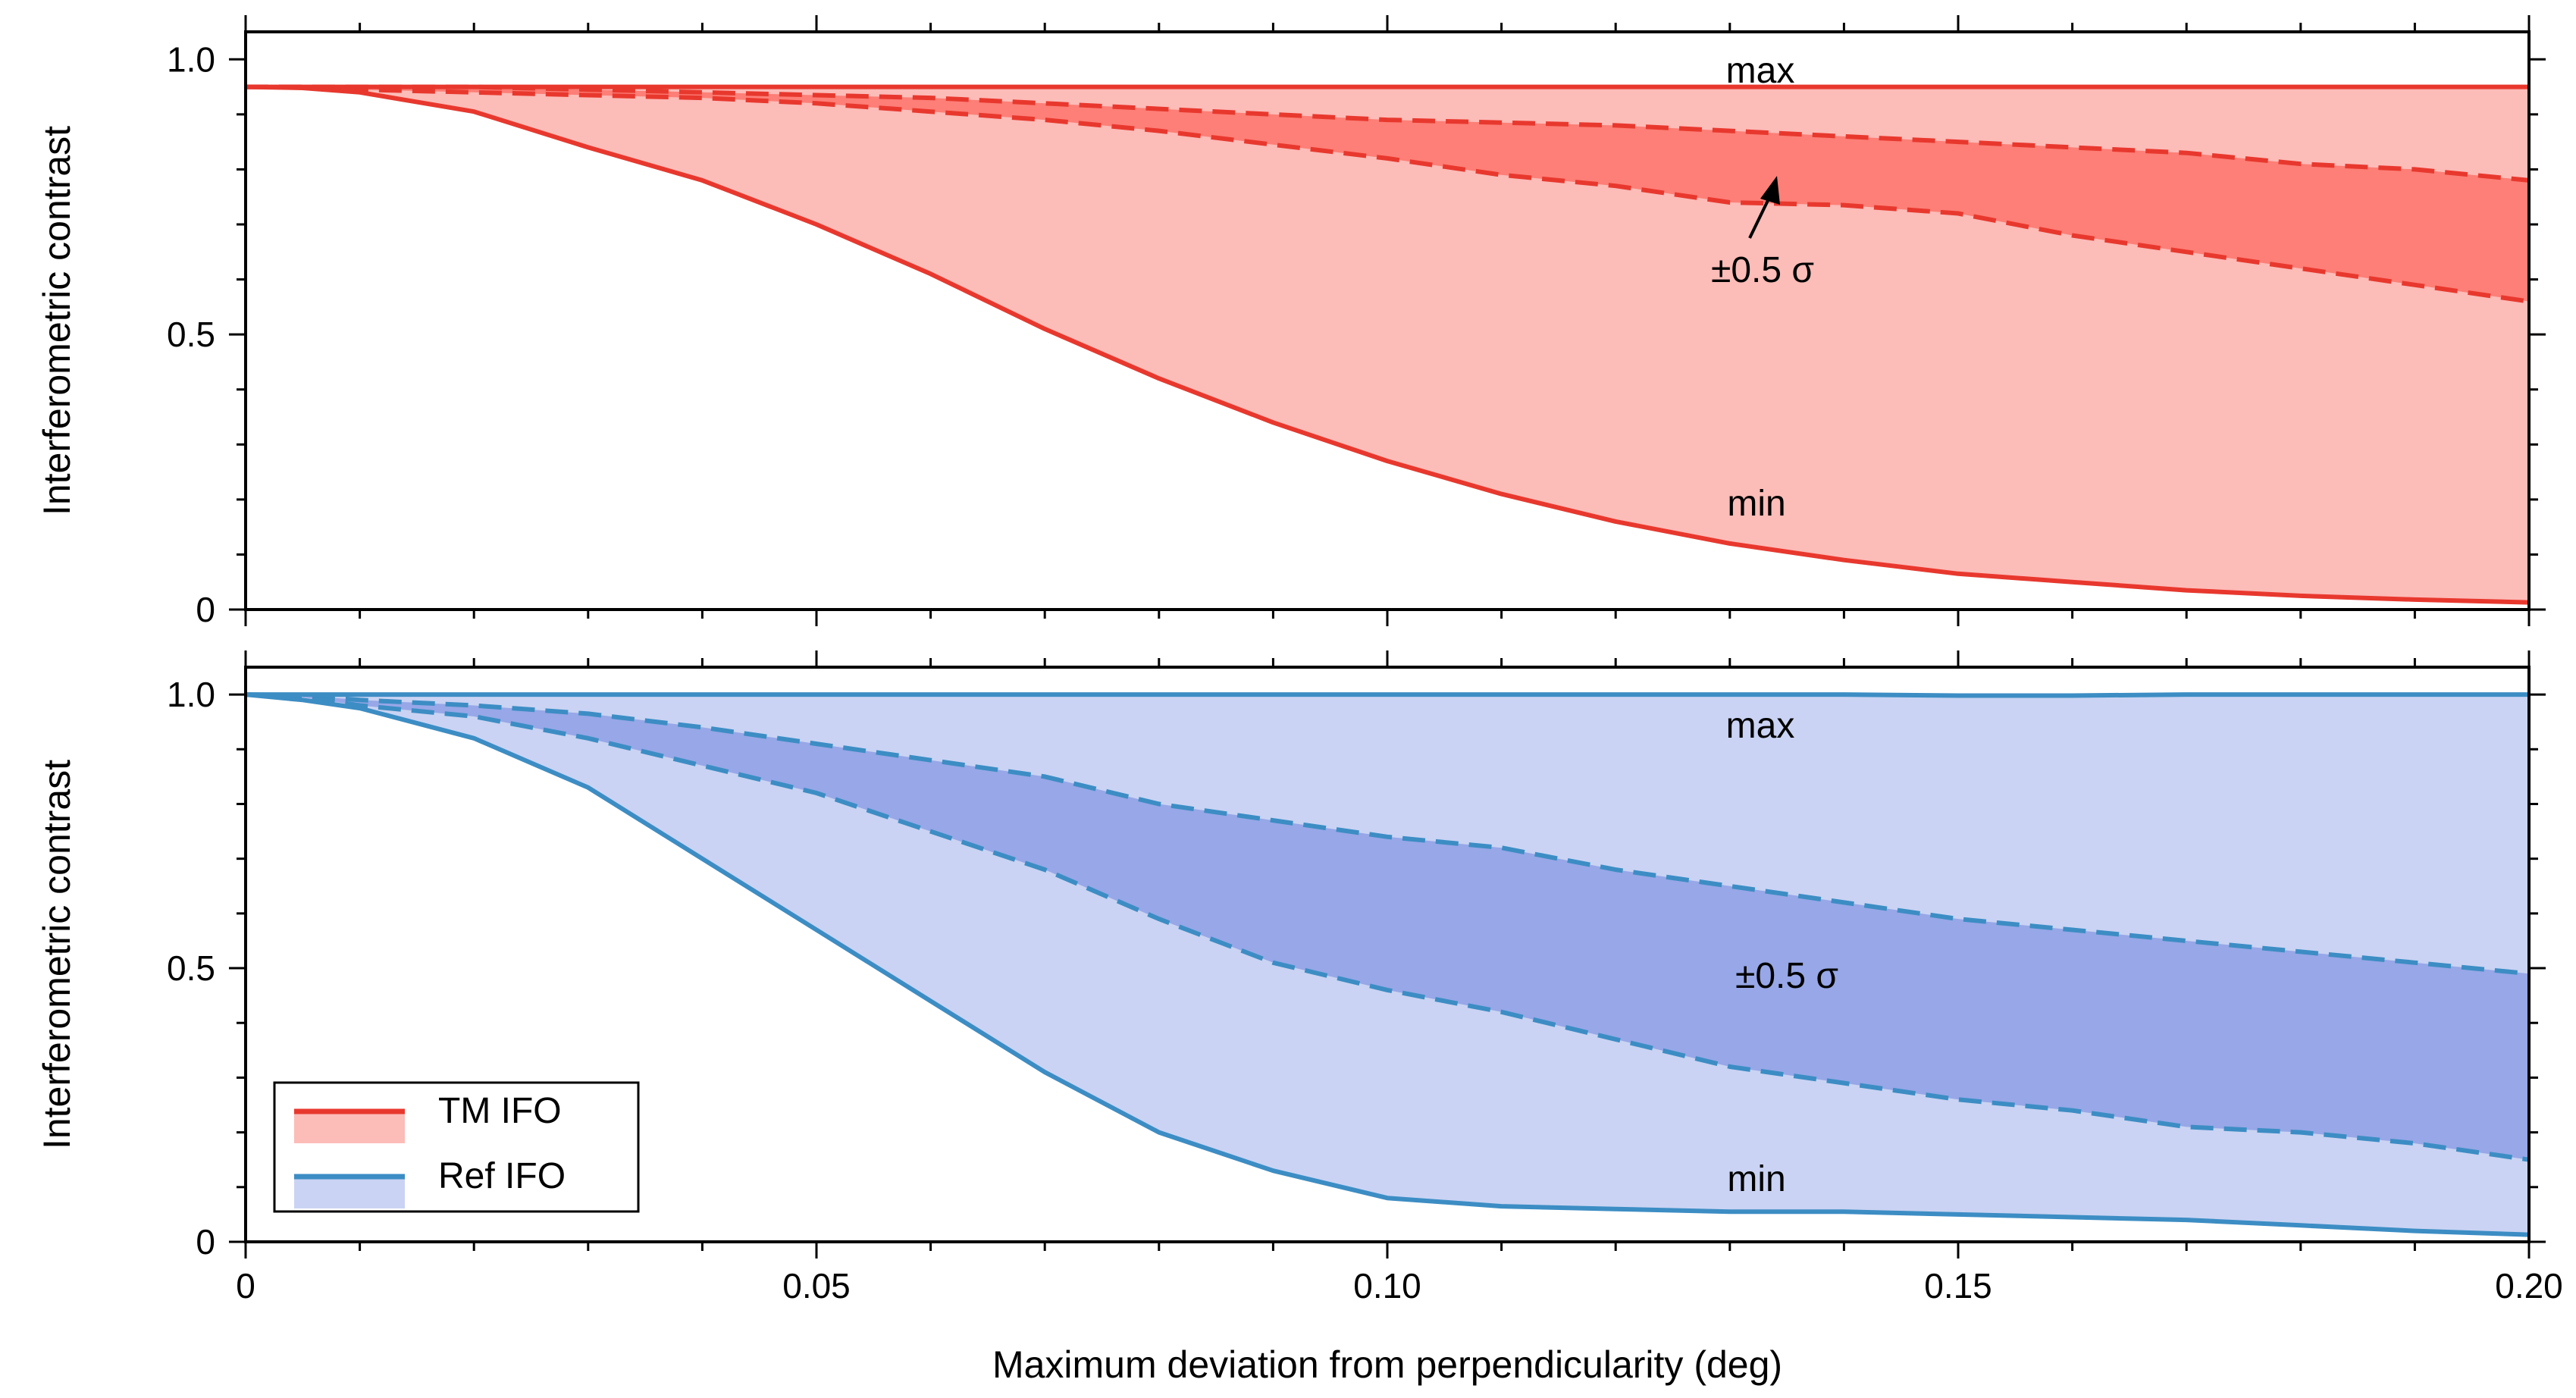 This screenshot has width=2576, height=1398. Describe the element at coordinates (1764, 207) in the screenshot. I see `tm-ifo-sigma-arrow` at that location.